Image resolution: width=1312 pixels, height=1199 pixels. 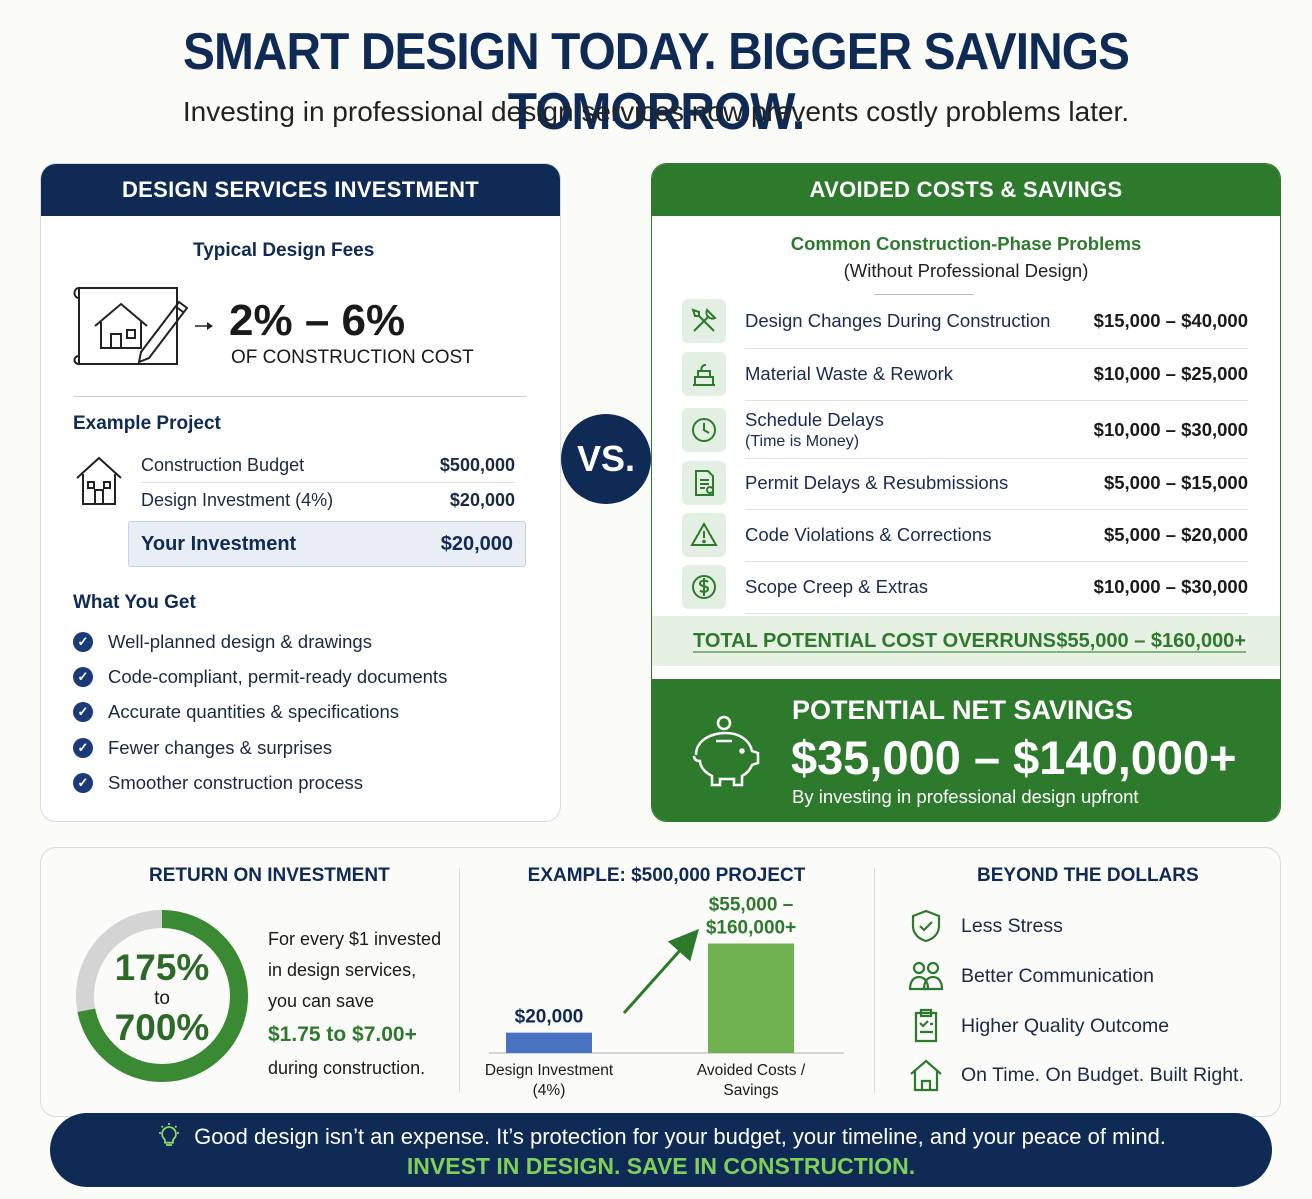 I want to click on avoided-costs-heading: AVOIDED COSTS & SAVINGS, so click(x=966, y=190).